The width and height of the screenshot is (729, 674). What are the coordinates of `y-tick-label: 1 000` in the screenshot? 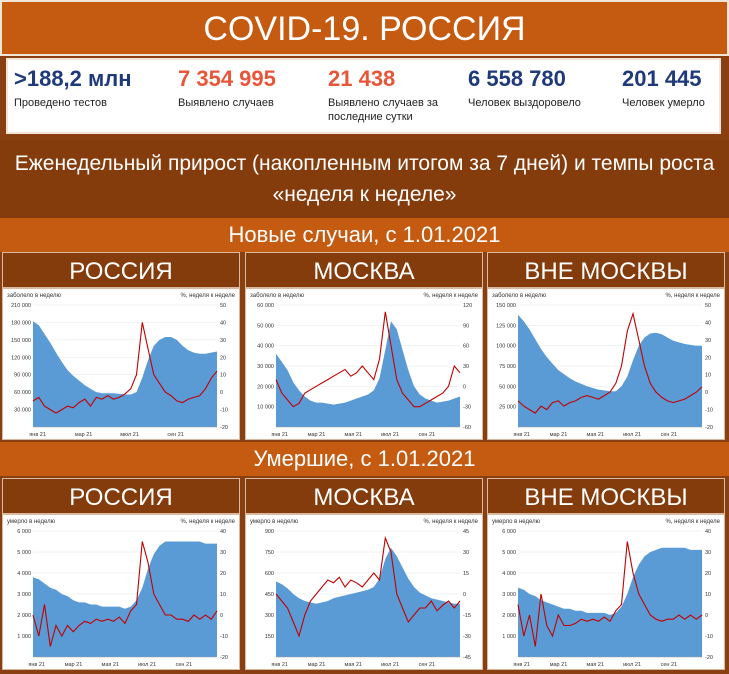 It's located at (24, 637).